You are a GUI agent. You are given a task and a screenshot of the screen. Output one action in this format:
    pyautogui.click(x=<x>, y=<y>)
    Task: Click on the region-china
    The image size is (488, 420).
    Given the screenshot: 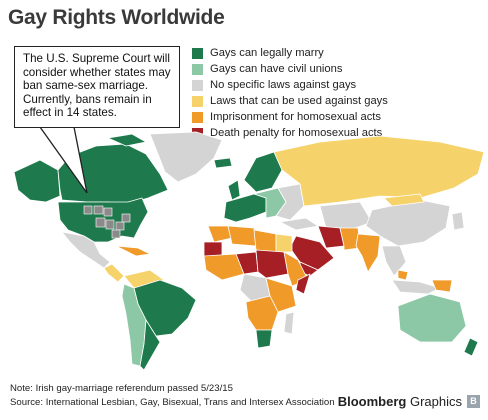 What is the action you would take?
    pyautogui.click(x=408, y=223)
    